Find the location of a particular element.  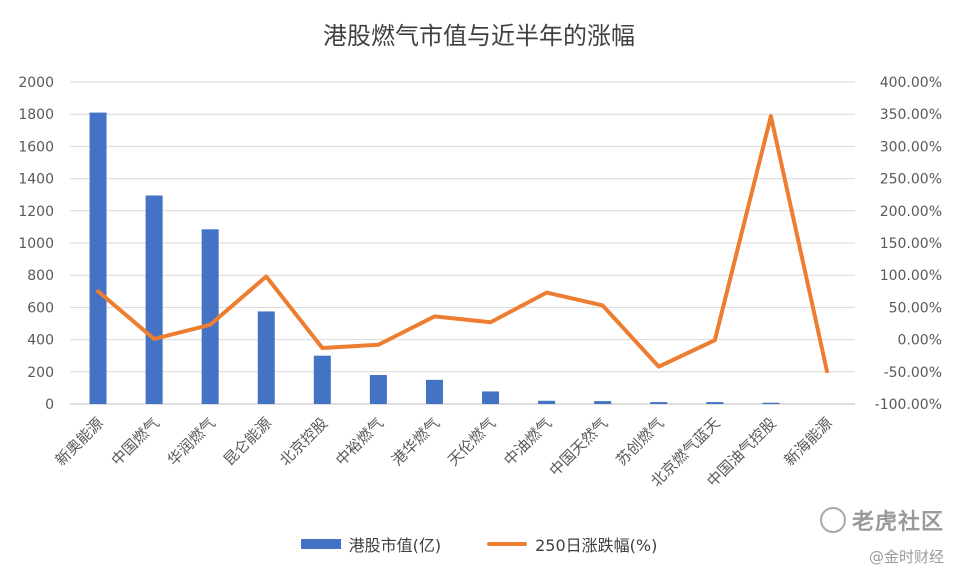

watermark-brand: 老虎社区 is located at coordinates (881, 520).